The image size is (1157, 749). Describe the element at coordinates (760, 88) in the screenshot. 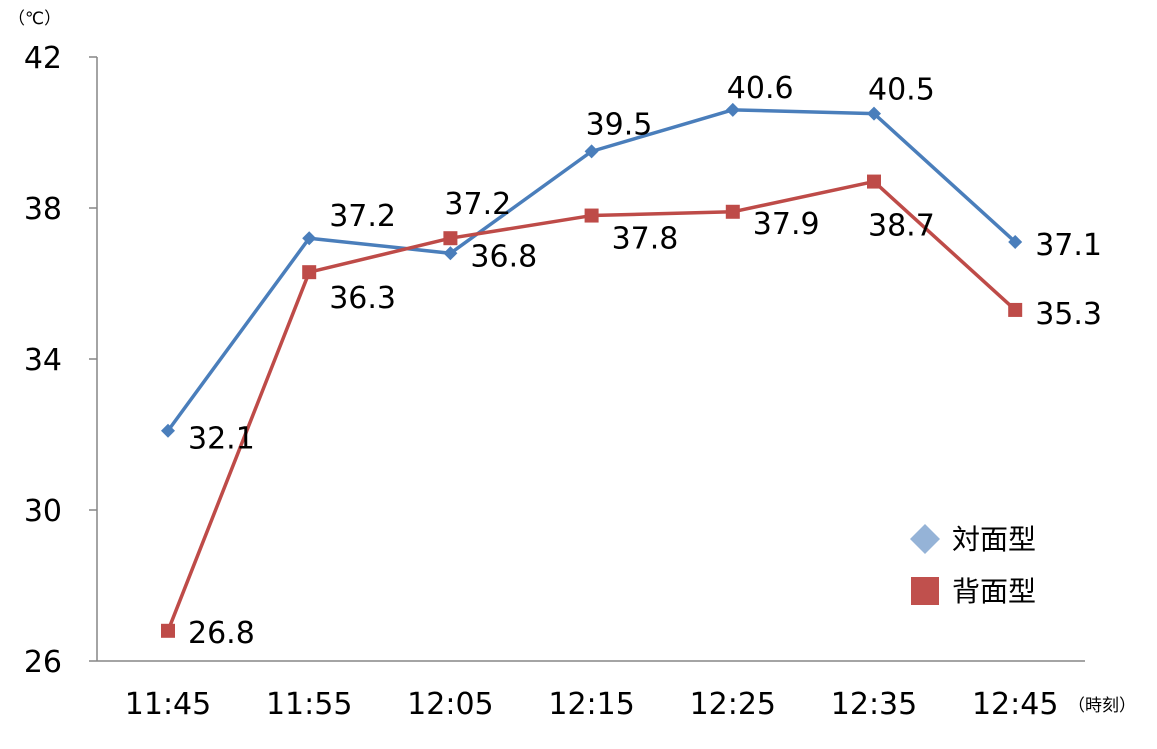

I see `data-label: 40.6` at that location.